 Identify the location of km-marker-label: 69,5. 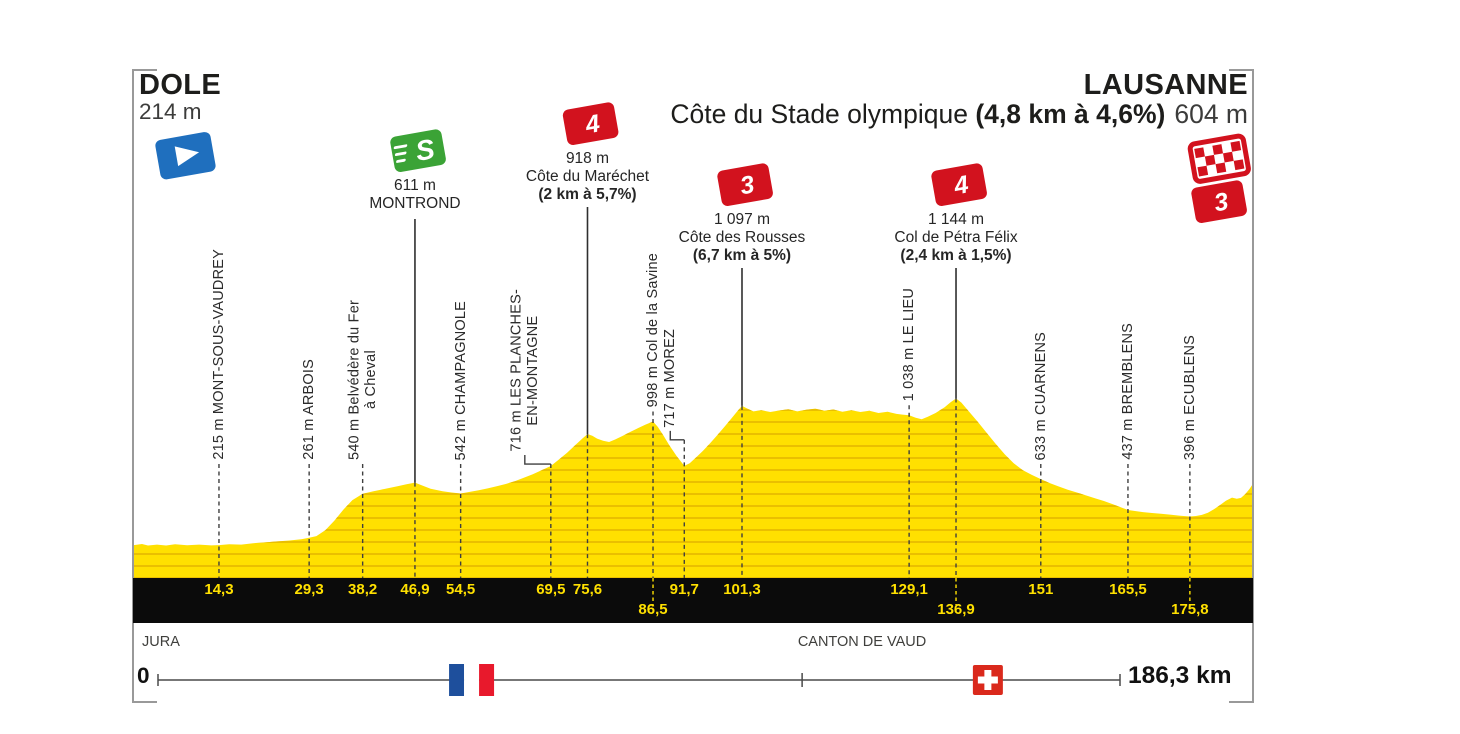
(551, 589).